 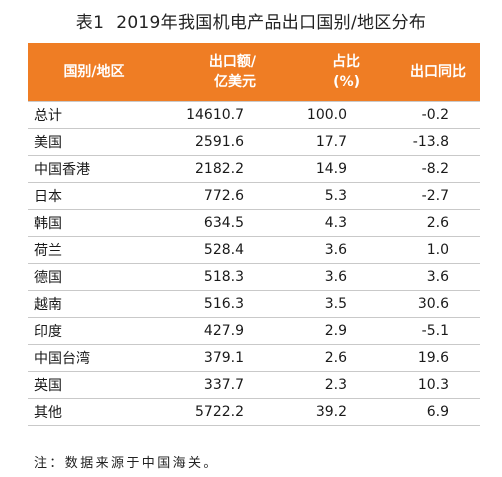 I want to click on region-name: 总计, so click(x=94, y=115).